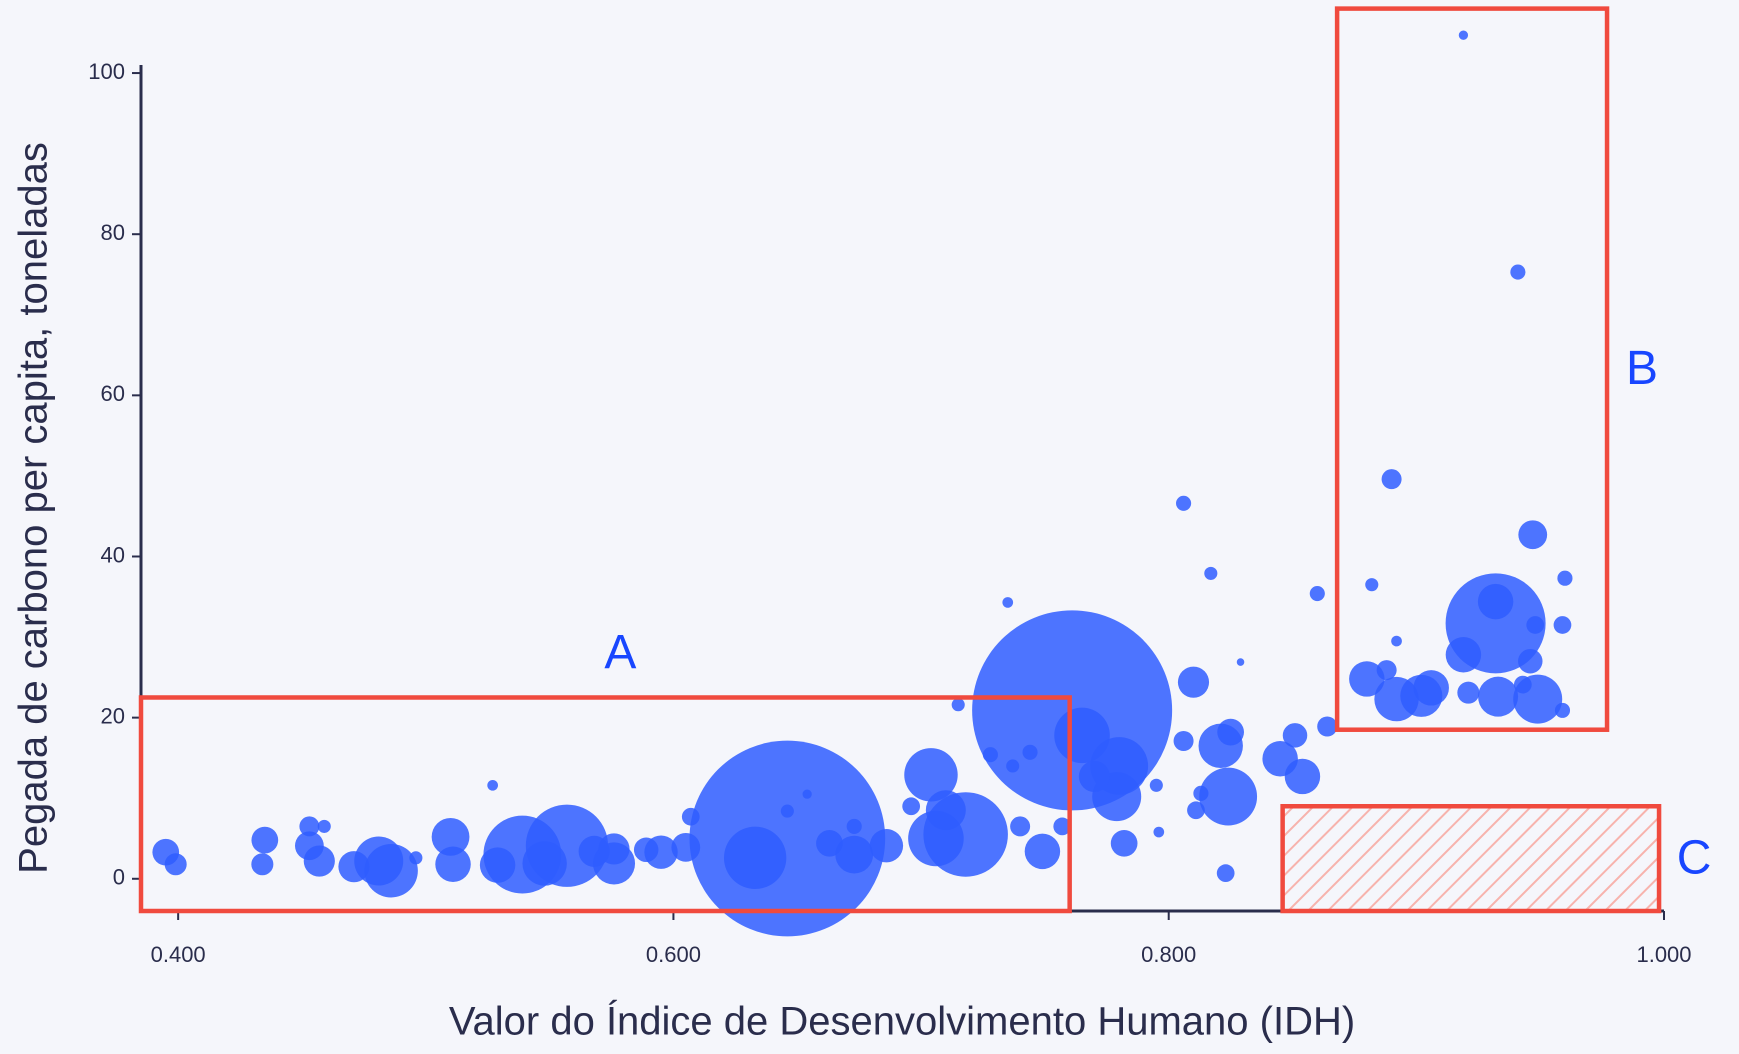 The image size is (1739, 1054). I want to click on x-tick-label: 0.800, so click(1168, 954).